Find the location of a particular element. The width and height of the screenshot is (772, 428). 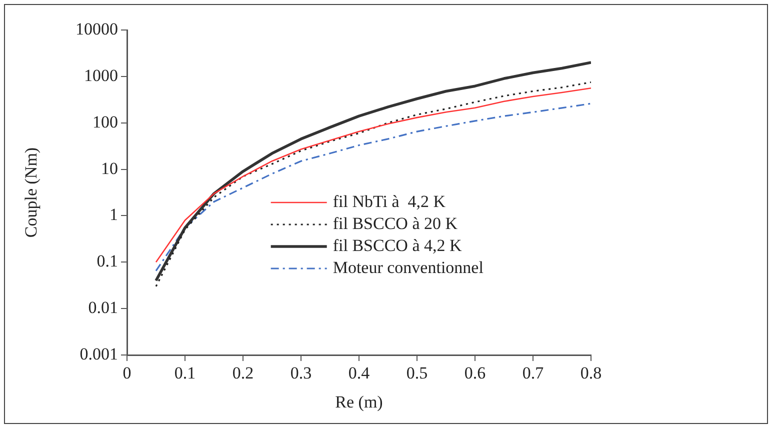

x-tick-label: 0.1 is located at coordinates (185, 373).